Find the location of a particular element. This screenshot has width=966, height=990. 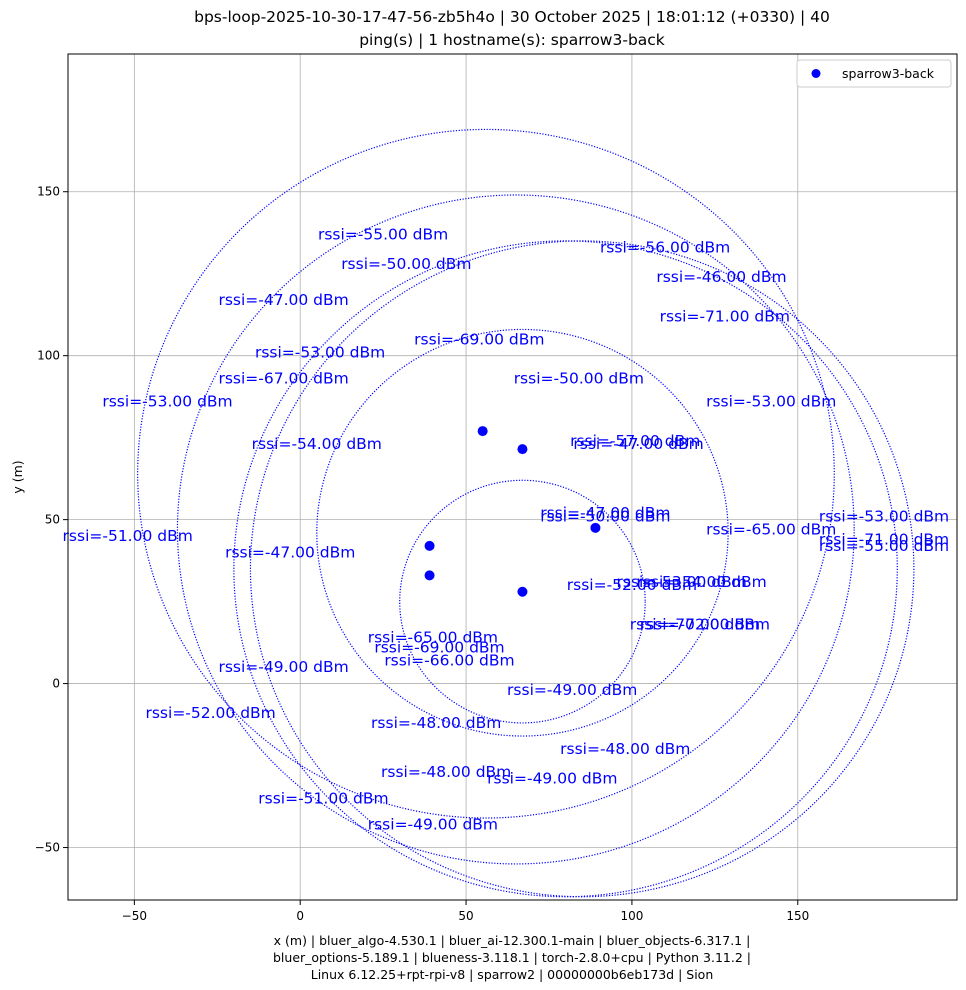

y-tick-label: 100 is located at coordinates (48, 356).